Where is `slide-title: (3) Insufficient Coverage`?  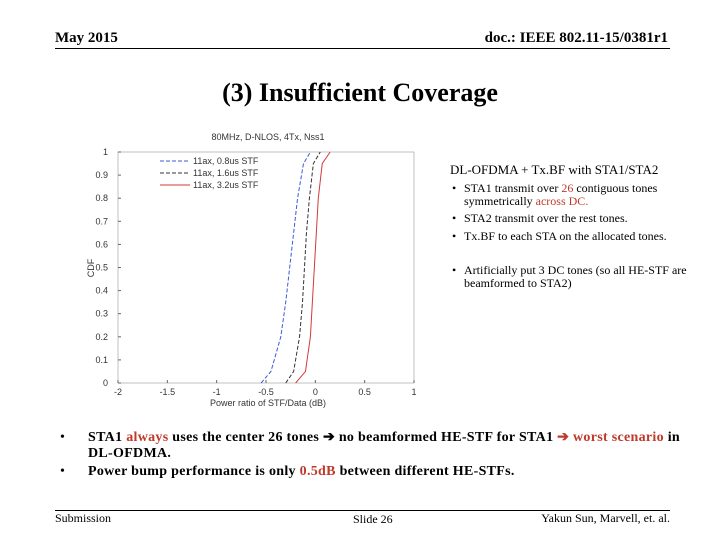
slide-title: (3) Insufficient Coverage is located at coordinates (360, 92).